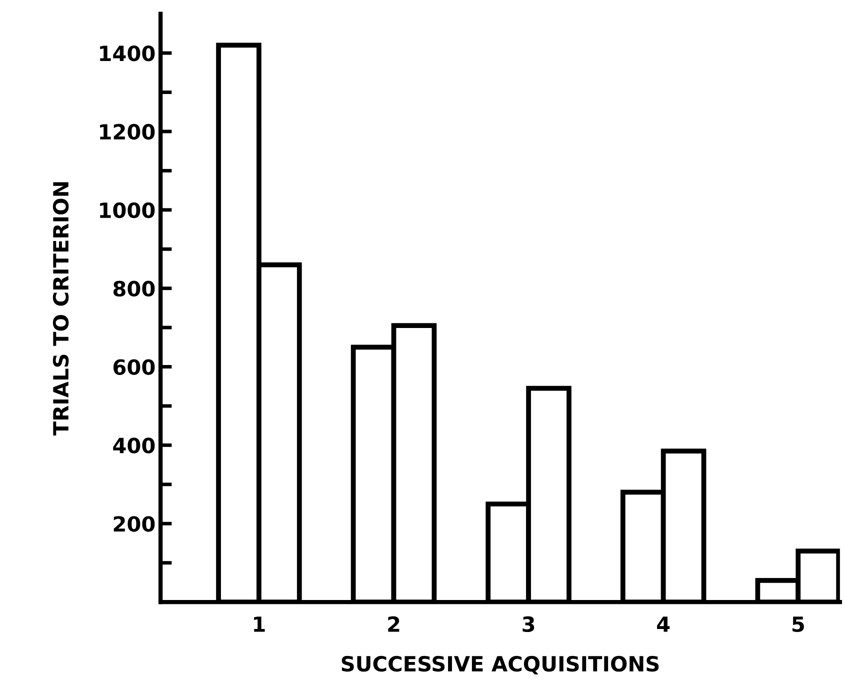 The height and width of the screenshot is (692, 845). I want to click on y-tick-label: 400, so click(134, 446).